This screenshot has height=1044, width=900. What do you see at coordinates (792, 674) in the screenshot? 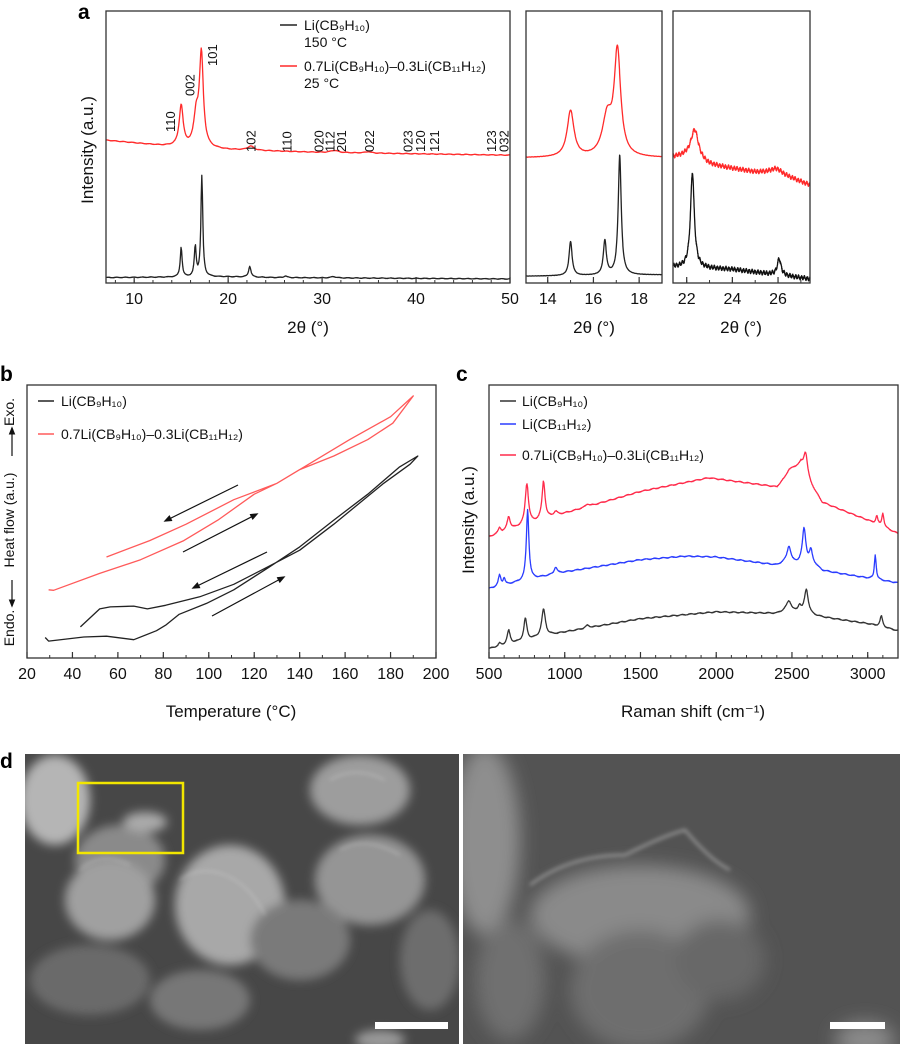
I see `x-tick-label: 2500` at bounding box center [792, 674].